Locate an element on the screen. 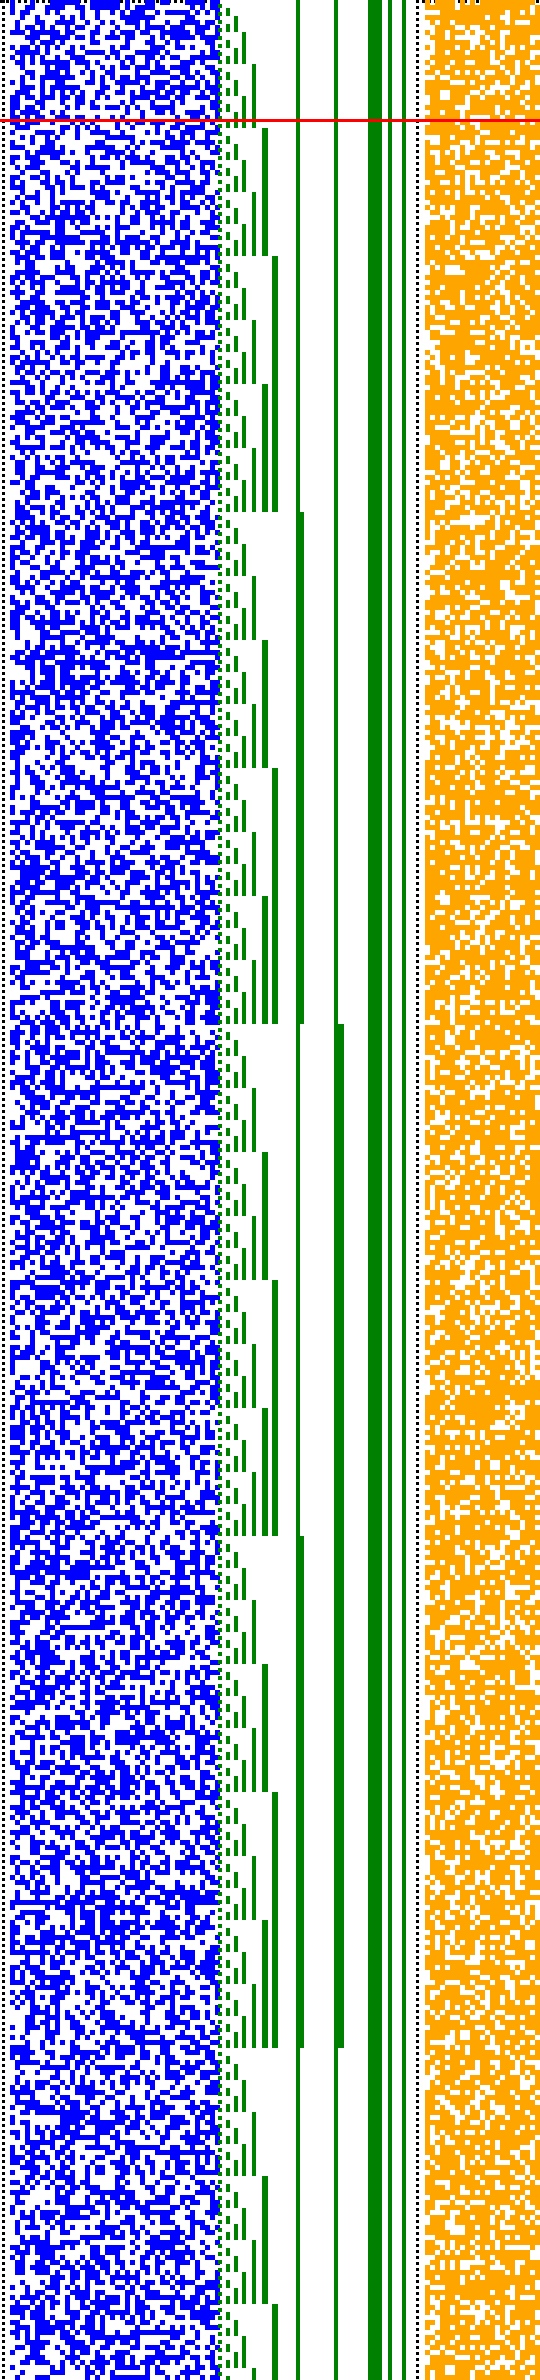 The width and height of the screenshot is (540, 2380). top-dotted-border is located at coordinates (269, 1).